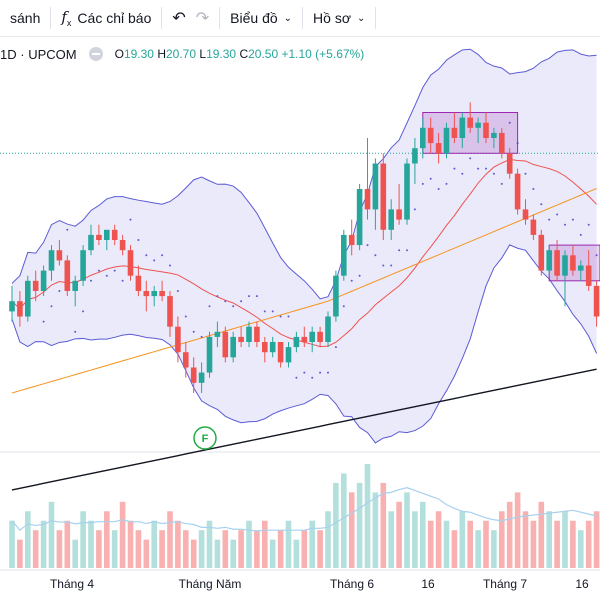  I want to click on chevron-down-icon: ⌄, so click(361, 18).